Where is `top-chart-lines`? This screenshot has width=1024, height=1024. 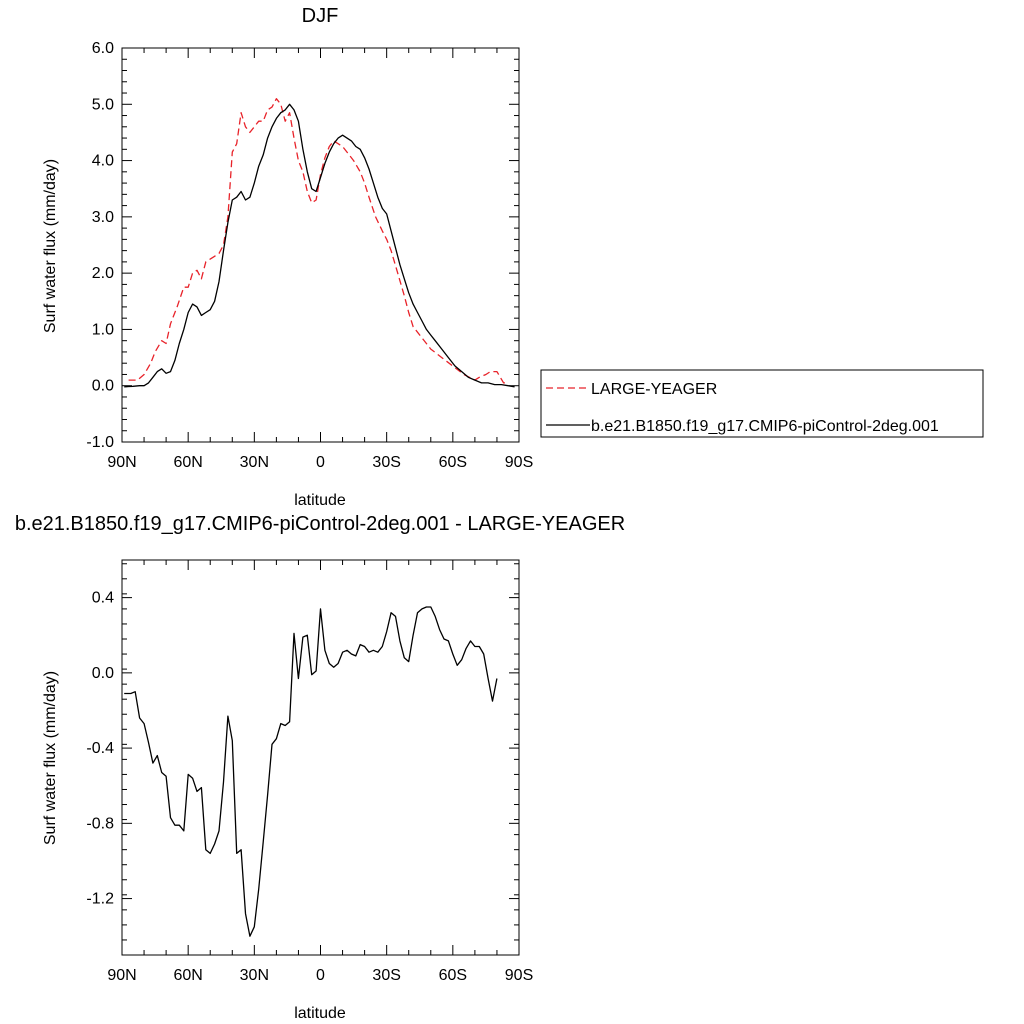
top-chart-lines is located at coordinates (319, 243).